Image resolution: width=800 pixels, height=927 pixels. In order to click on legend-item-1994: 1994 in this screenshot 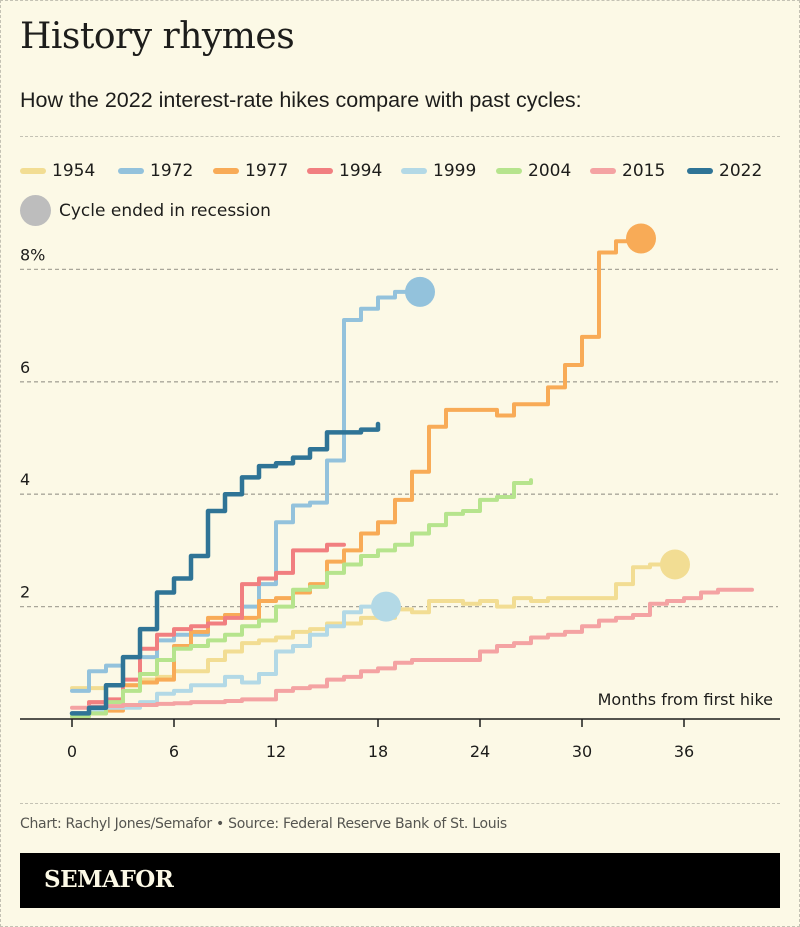, I will do `click(344, 171)`.